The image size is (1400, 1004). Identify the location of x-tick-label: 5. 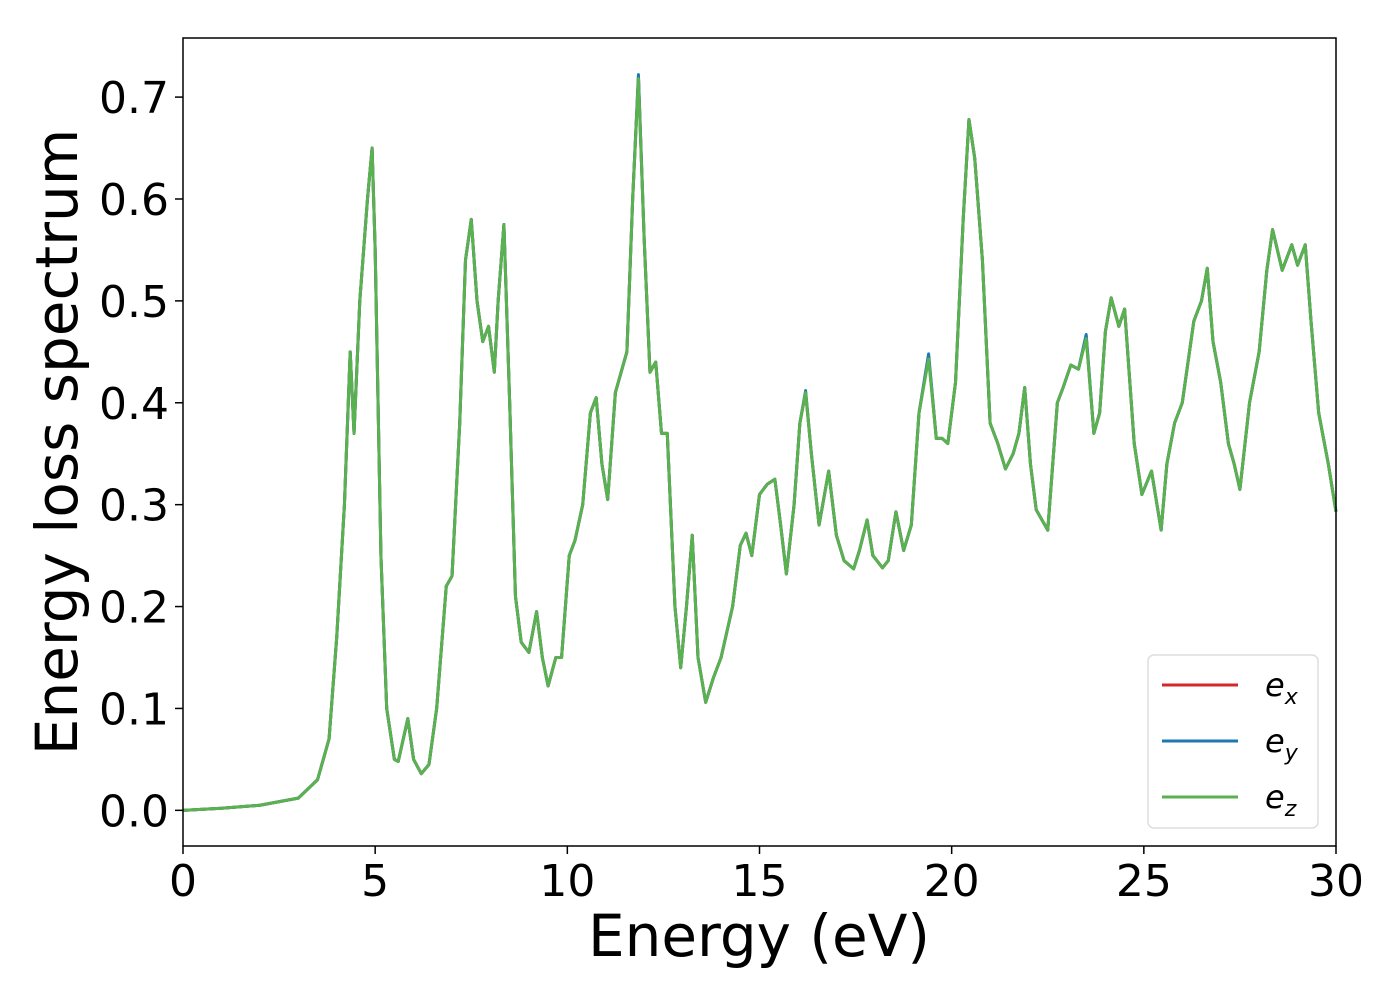
(375, 881).